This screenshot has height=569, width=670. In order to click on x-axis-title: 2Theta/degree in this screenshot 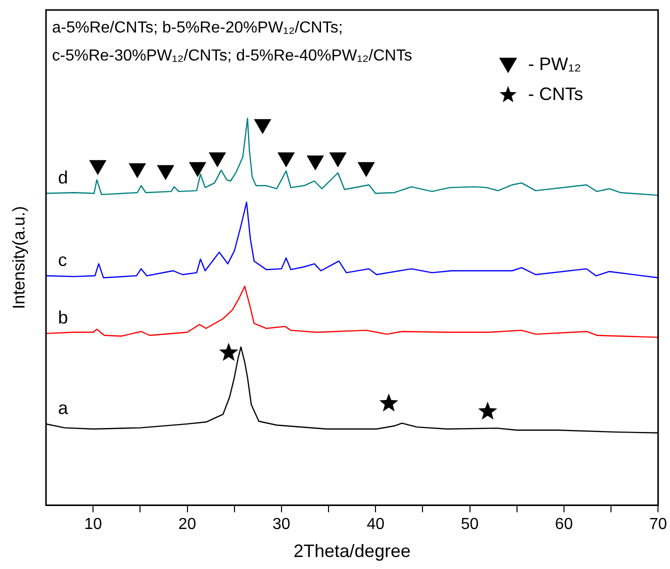, I will do `click(352, 551)`.